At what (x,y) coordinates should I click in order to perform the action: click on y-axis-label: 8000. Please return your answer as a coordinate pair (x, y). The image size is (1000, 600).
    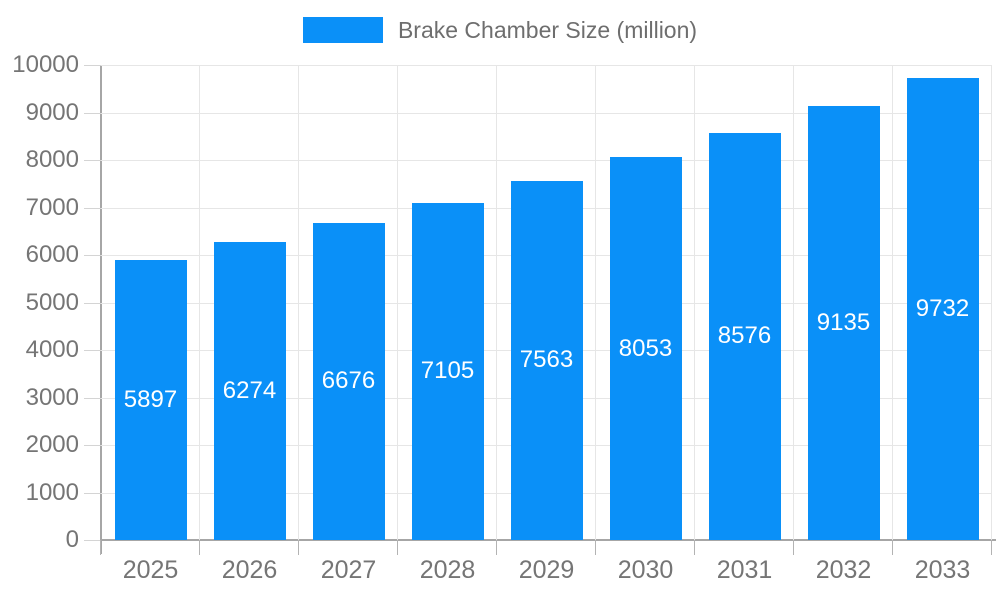
    Looking at the image, I should click on (52, 159).